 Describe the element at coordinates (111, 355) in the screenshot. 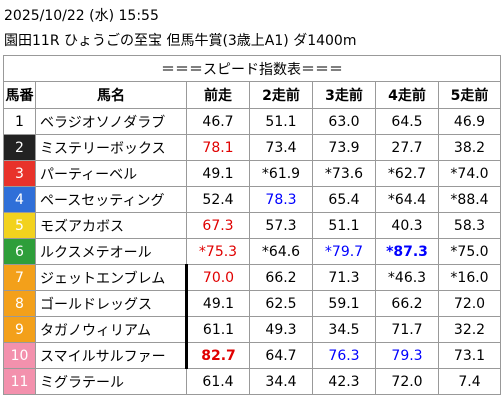

I see `horse-name: スマイルサルファー` at that location.